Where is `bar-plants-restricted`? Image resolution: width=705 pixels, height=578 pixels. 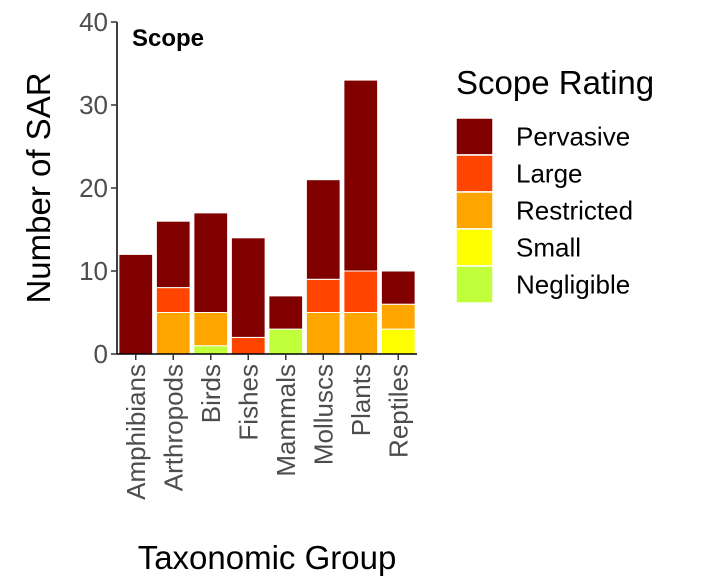
bar-plants-restricted is located at coordinates (361, 333).